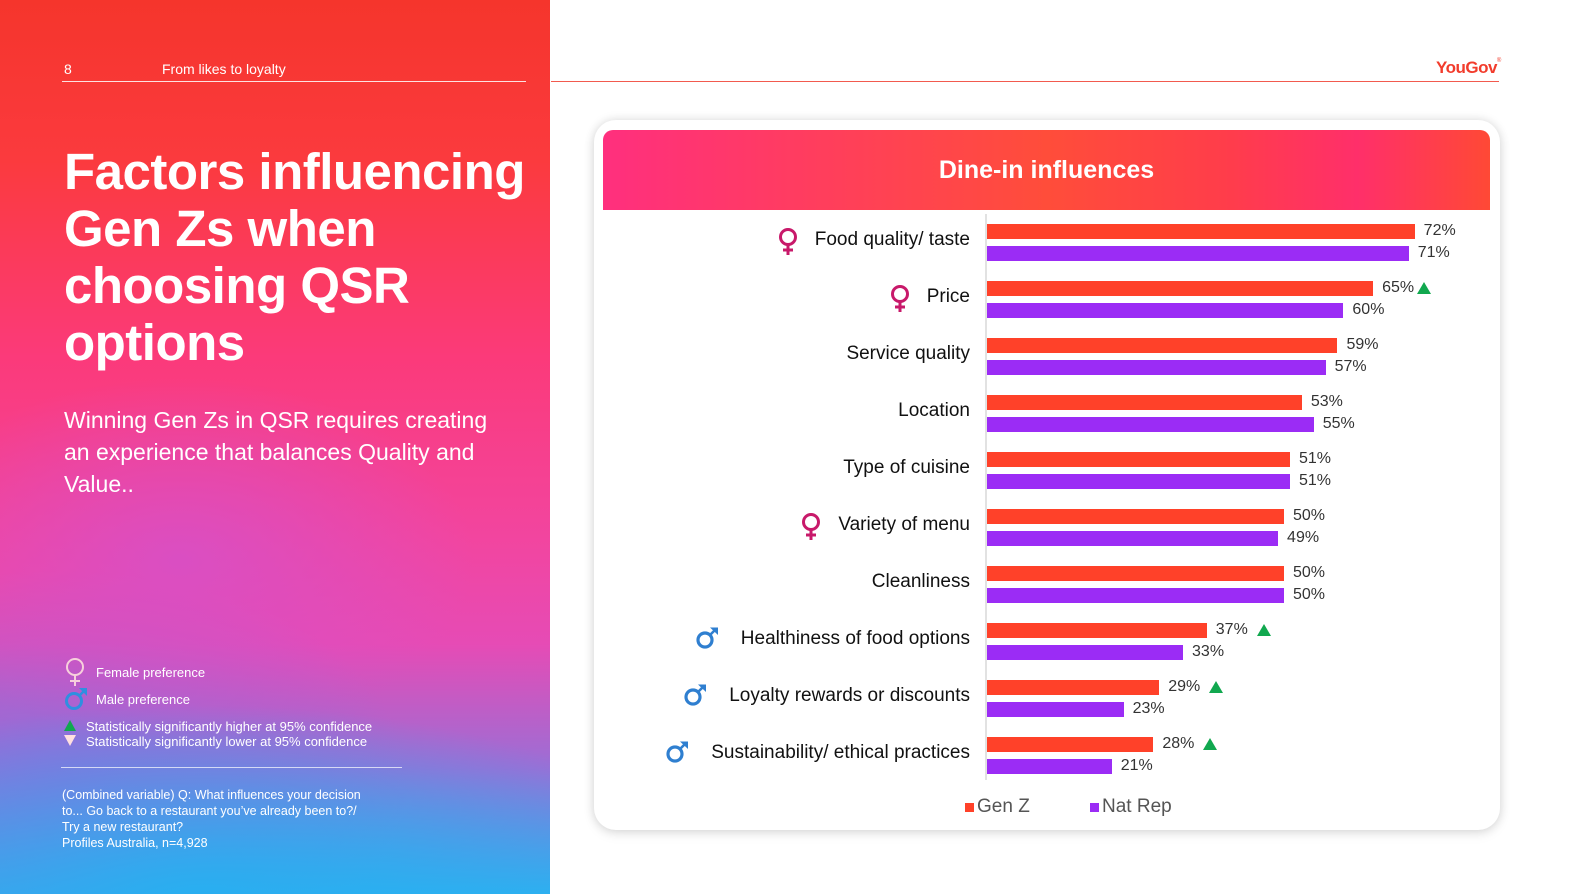  I want to click on category-label: Variety of menu, so click(904, 524).